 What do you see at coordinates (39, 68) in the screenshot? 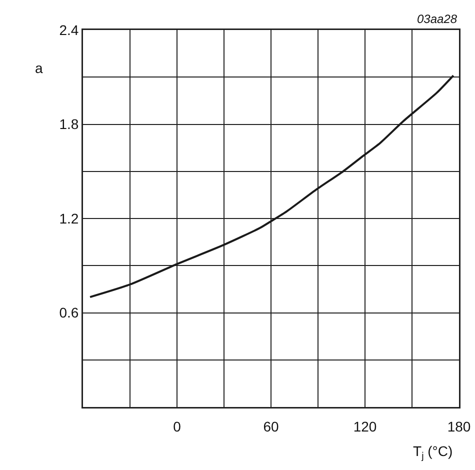
I see `y-axis-title: a` at bounding box center [39, 68].